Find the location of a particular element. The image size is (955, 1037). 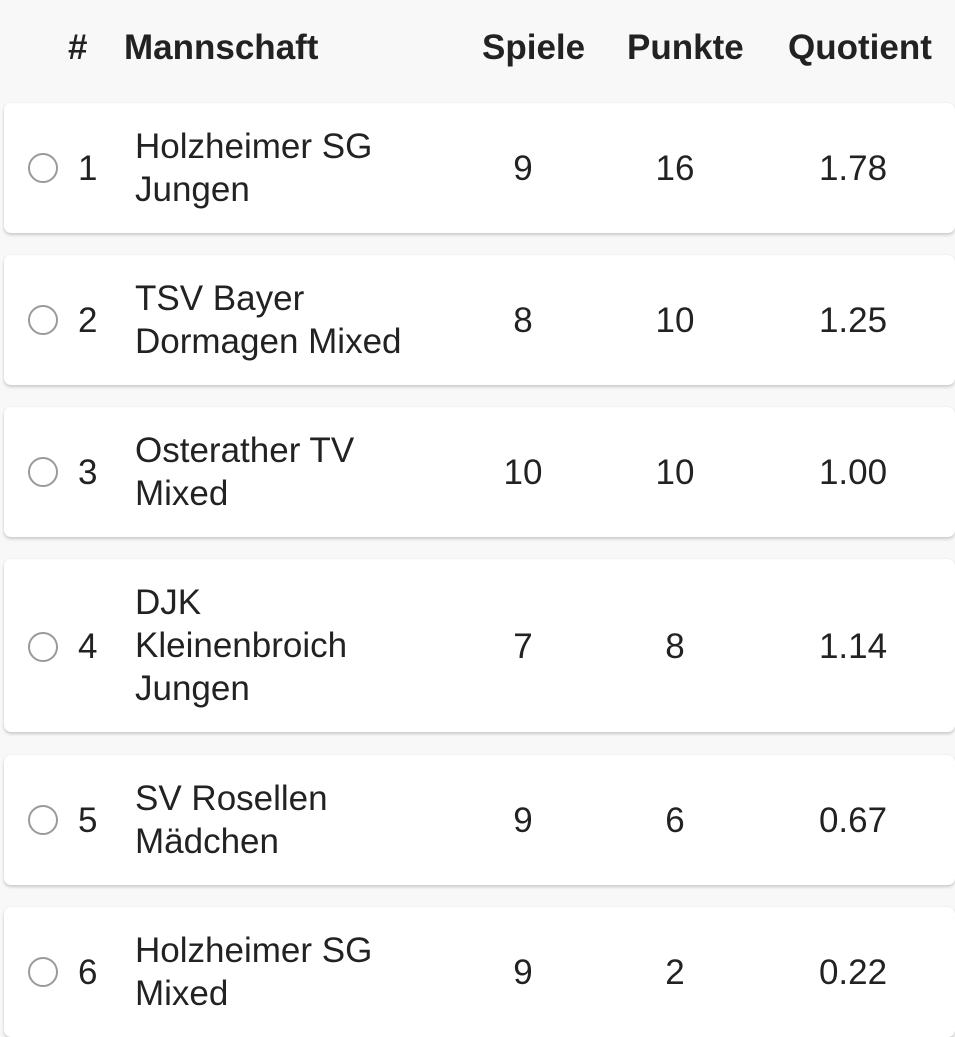

column-header-quotient: Quotient is located at coordinates (860, 47).